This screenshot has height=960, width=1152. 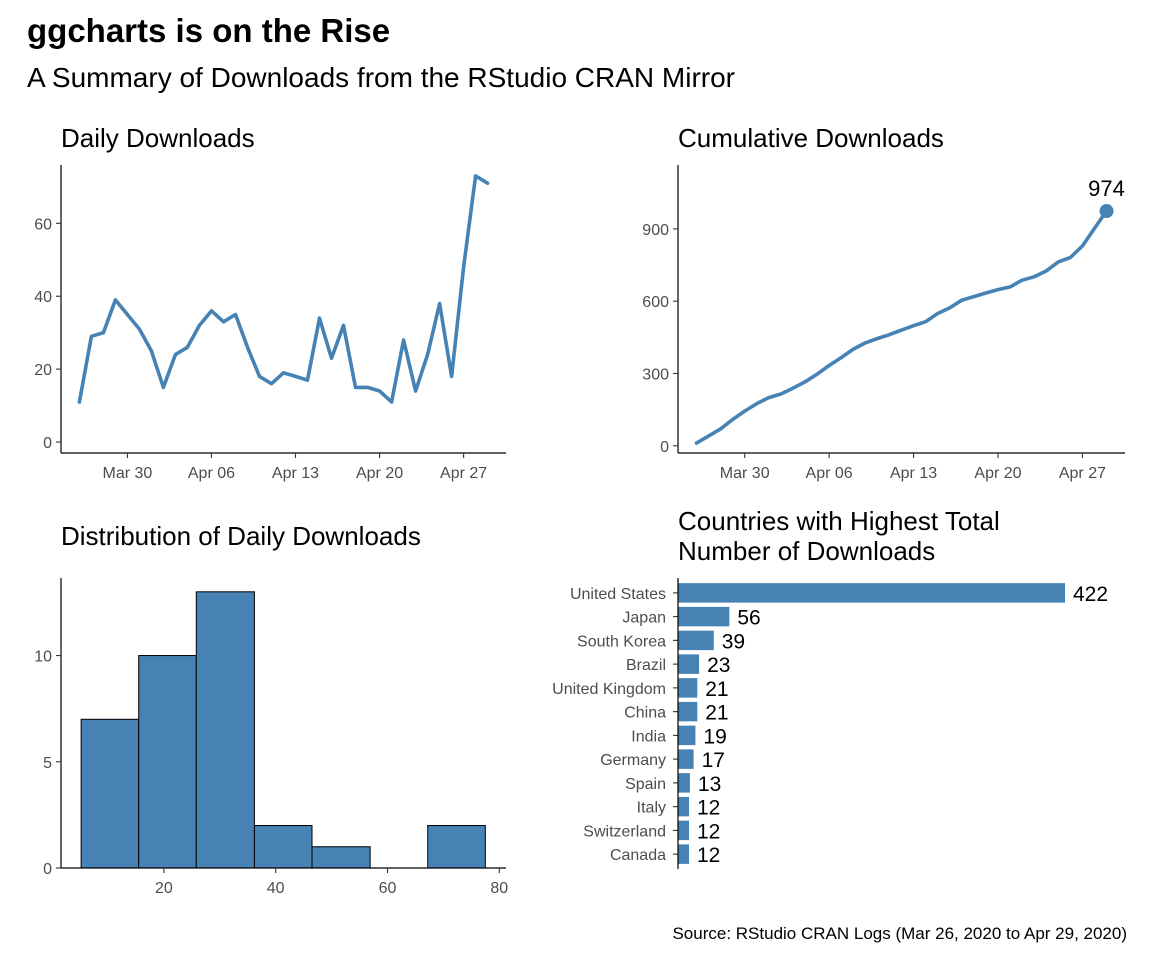 I want to click on bar-value-label: 422, so click(x=1090, y=594).